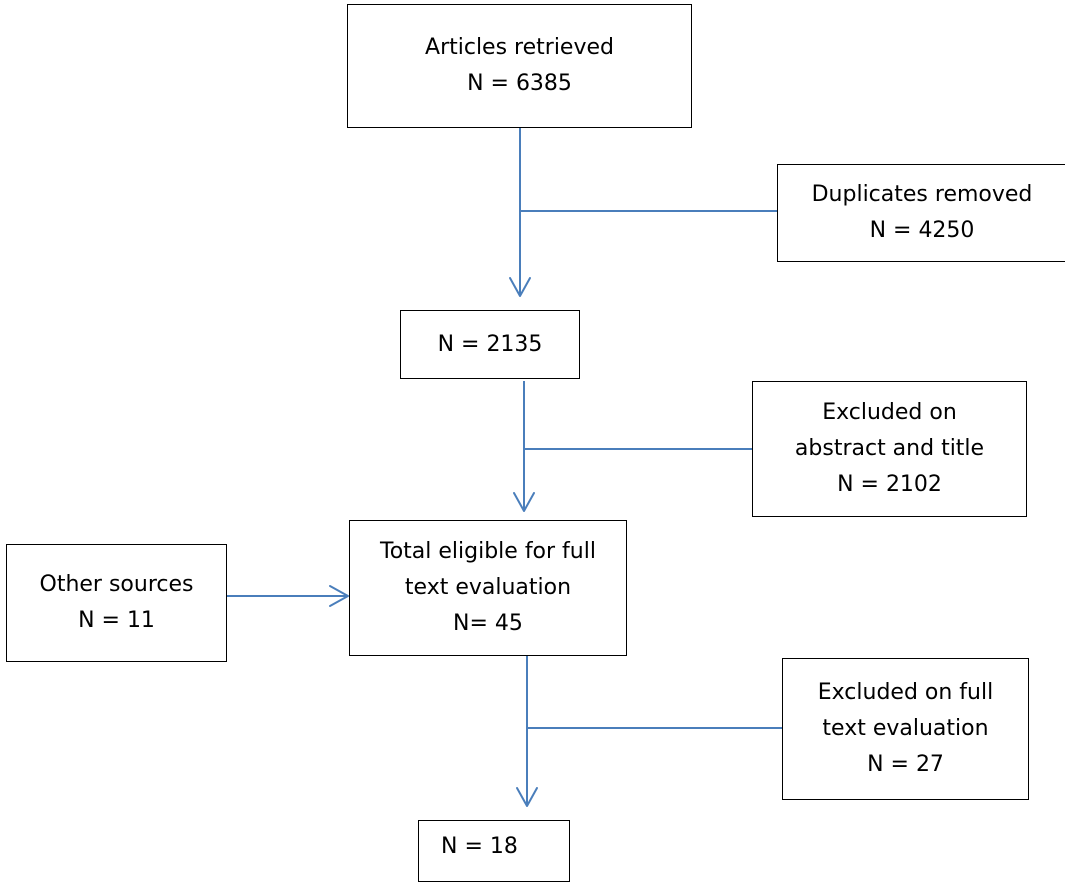  I want to click on box-count: N = 2135, so click(490, 344).